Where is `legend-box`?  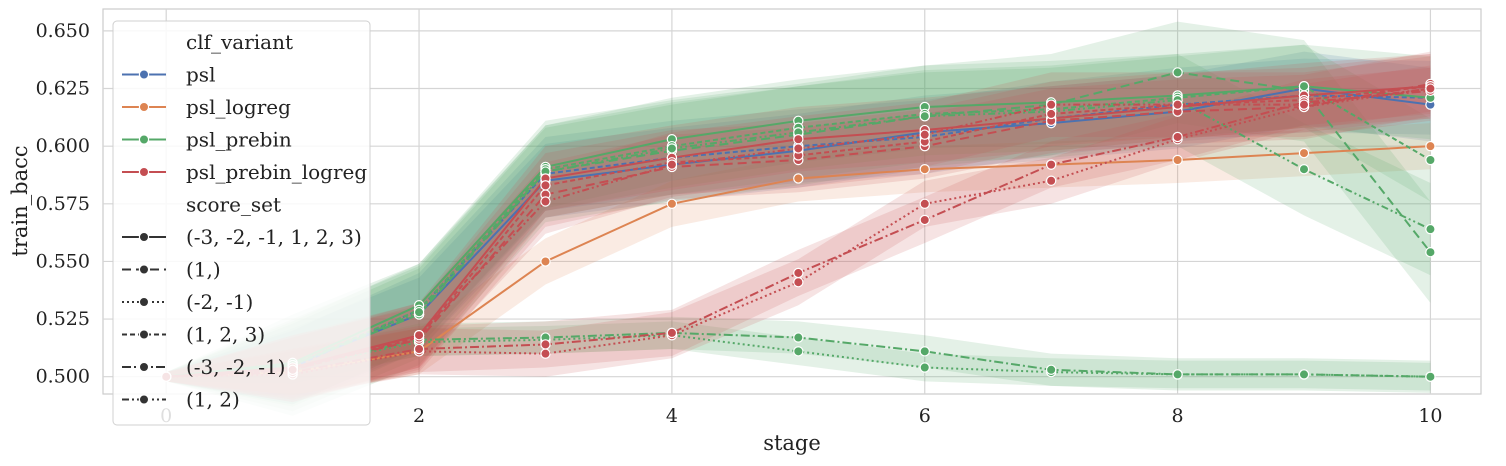
legend-box is located at coordinates (241, 223).